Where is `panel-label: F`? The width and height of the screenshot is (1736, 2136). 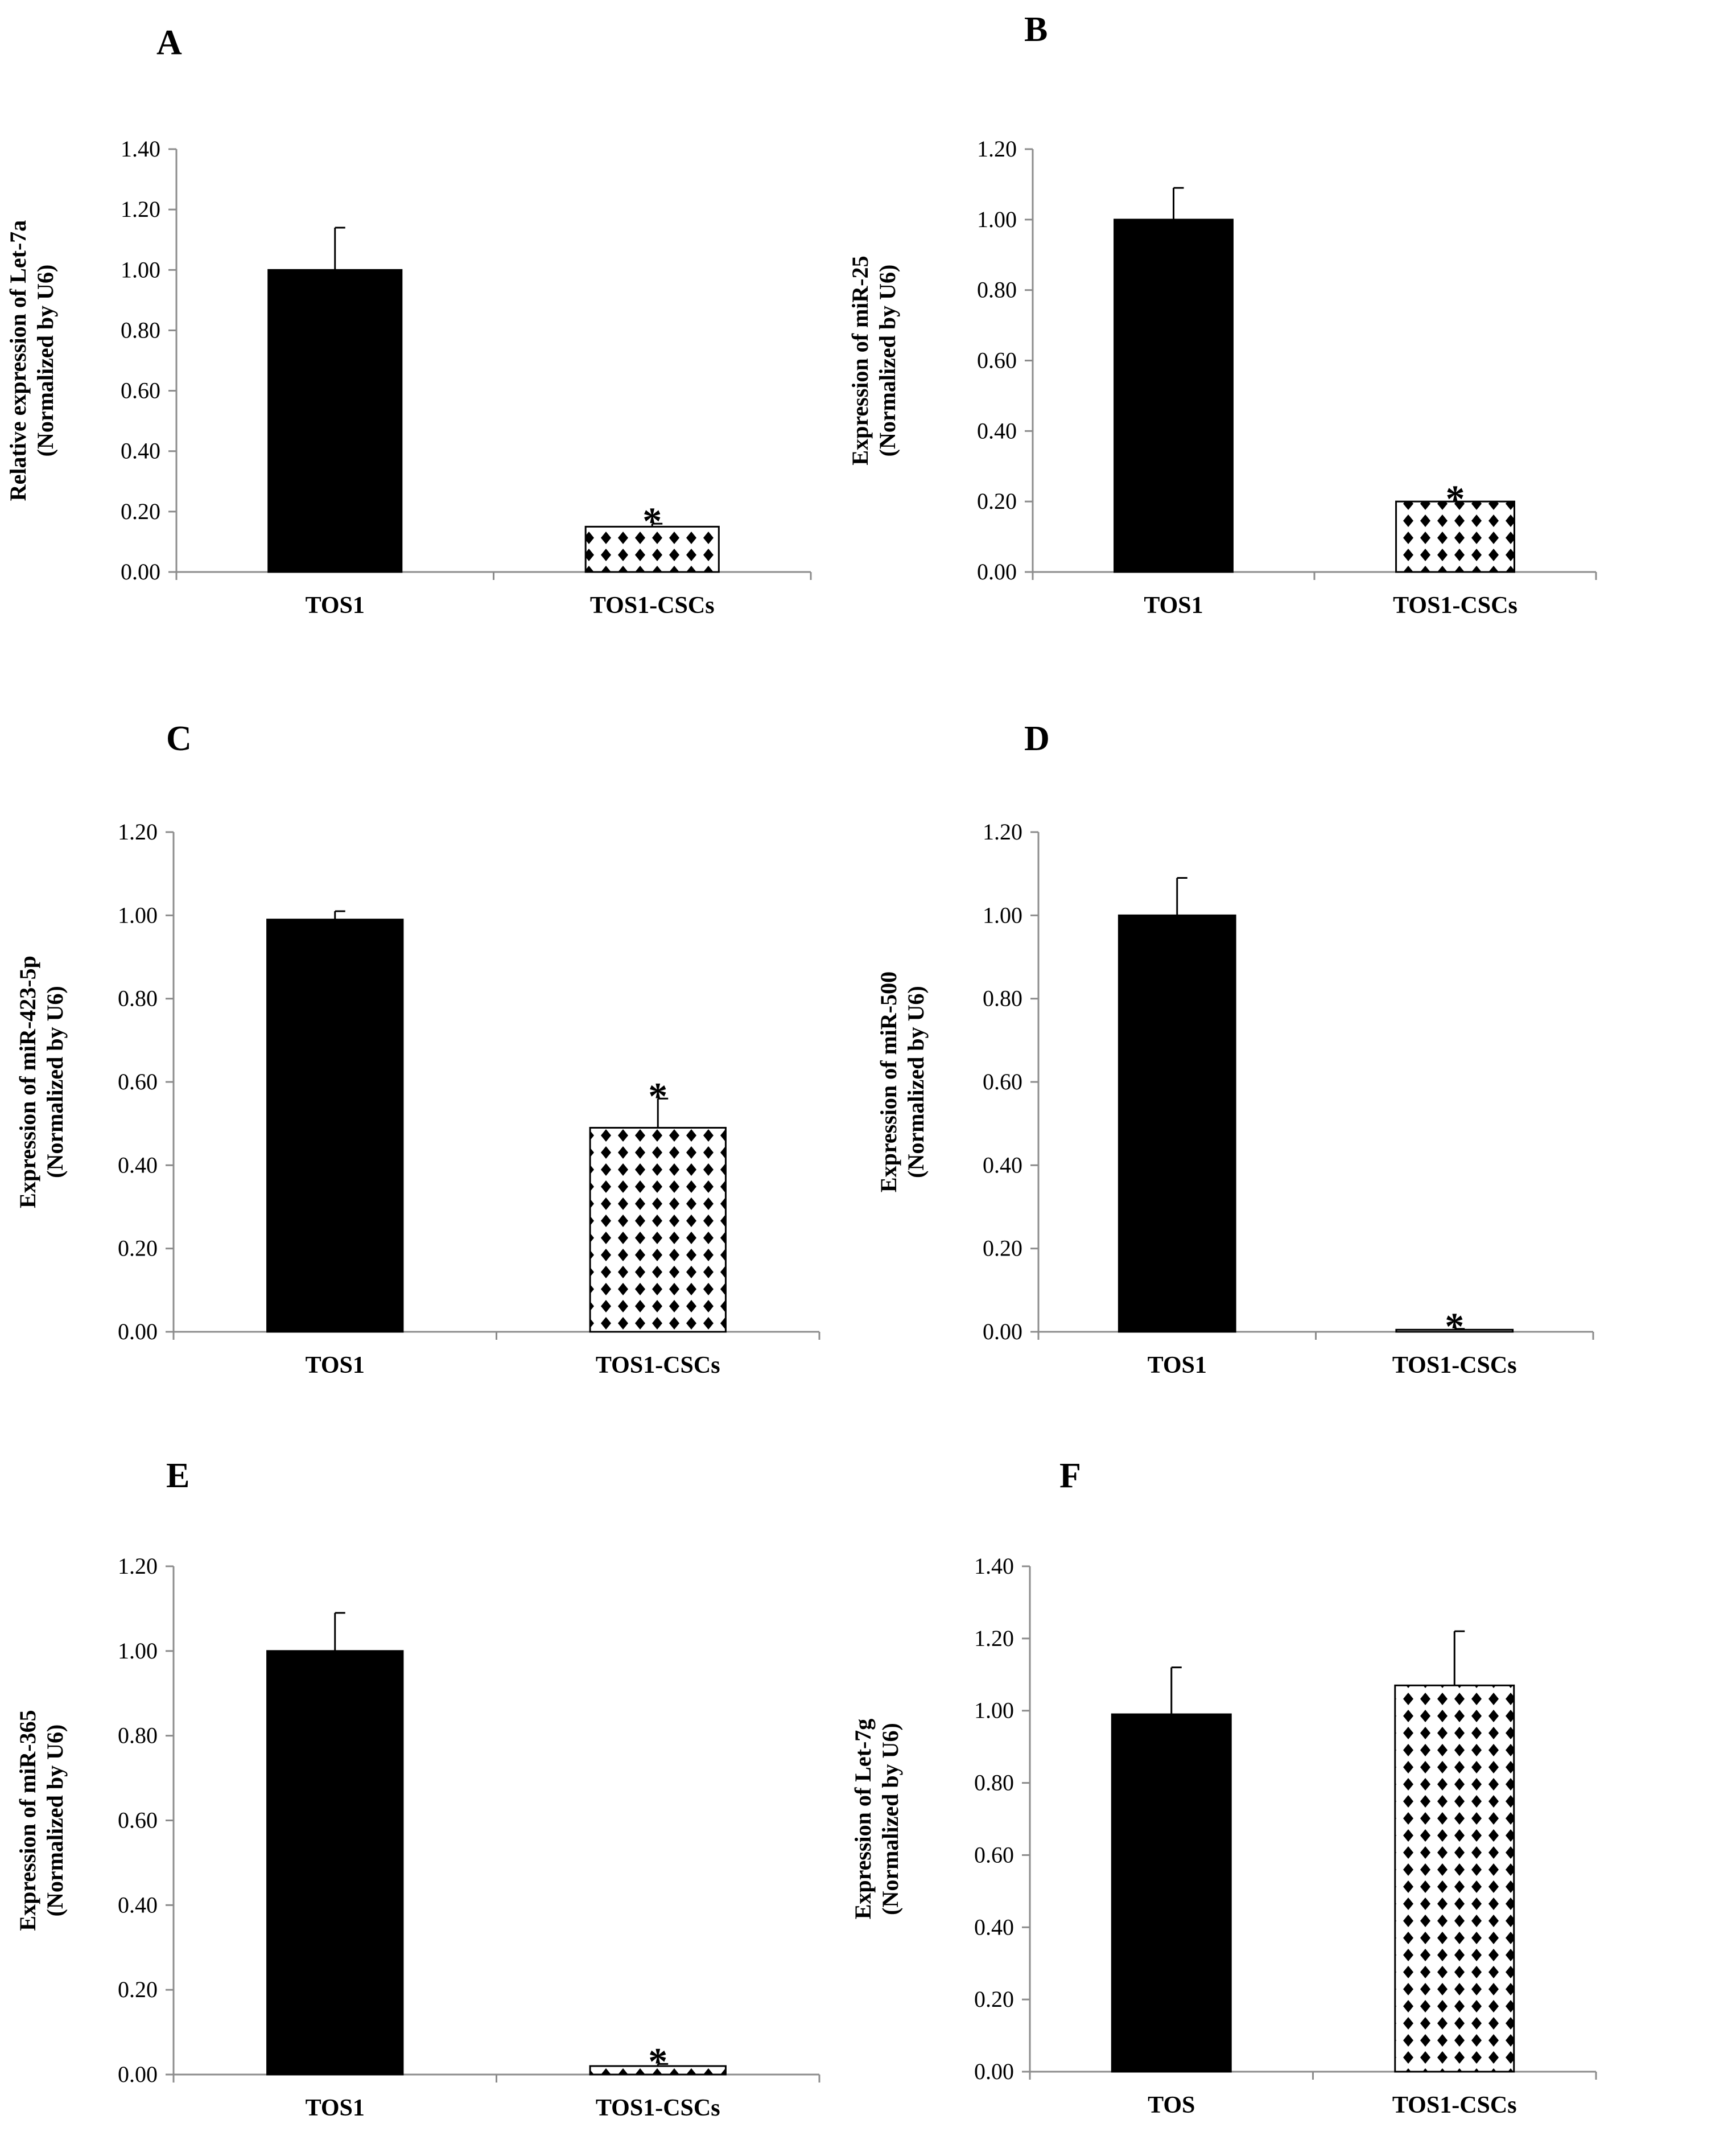 panel-label: F is located at coordinates (1070, 1475).